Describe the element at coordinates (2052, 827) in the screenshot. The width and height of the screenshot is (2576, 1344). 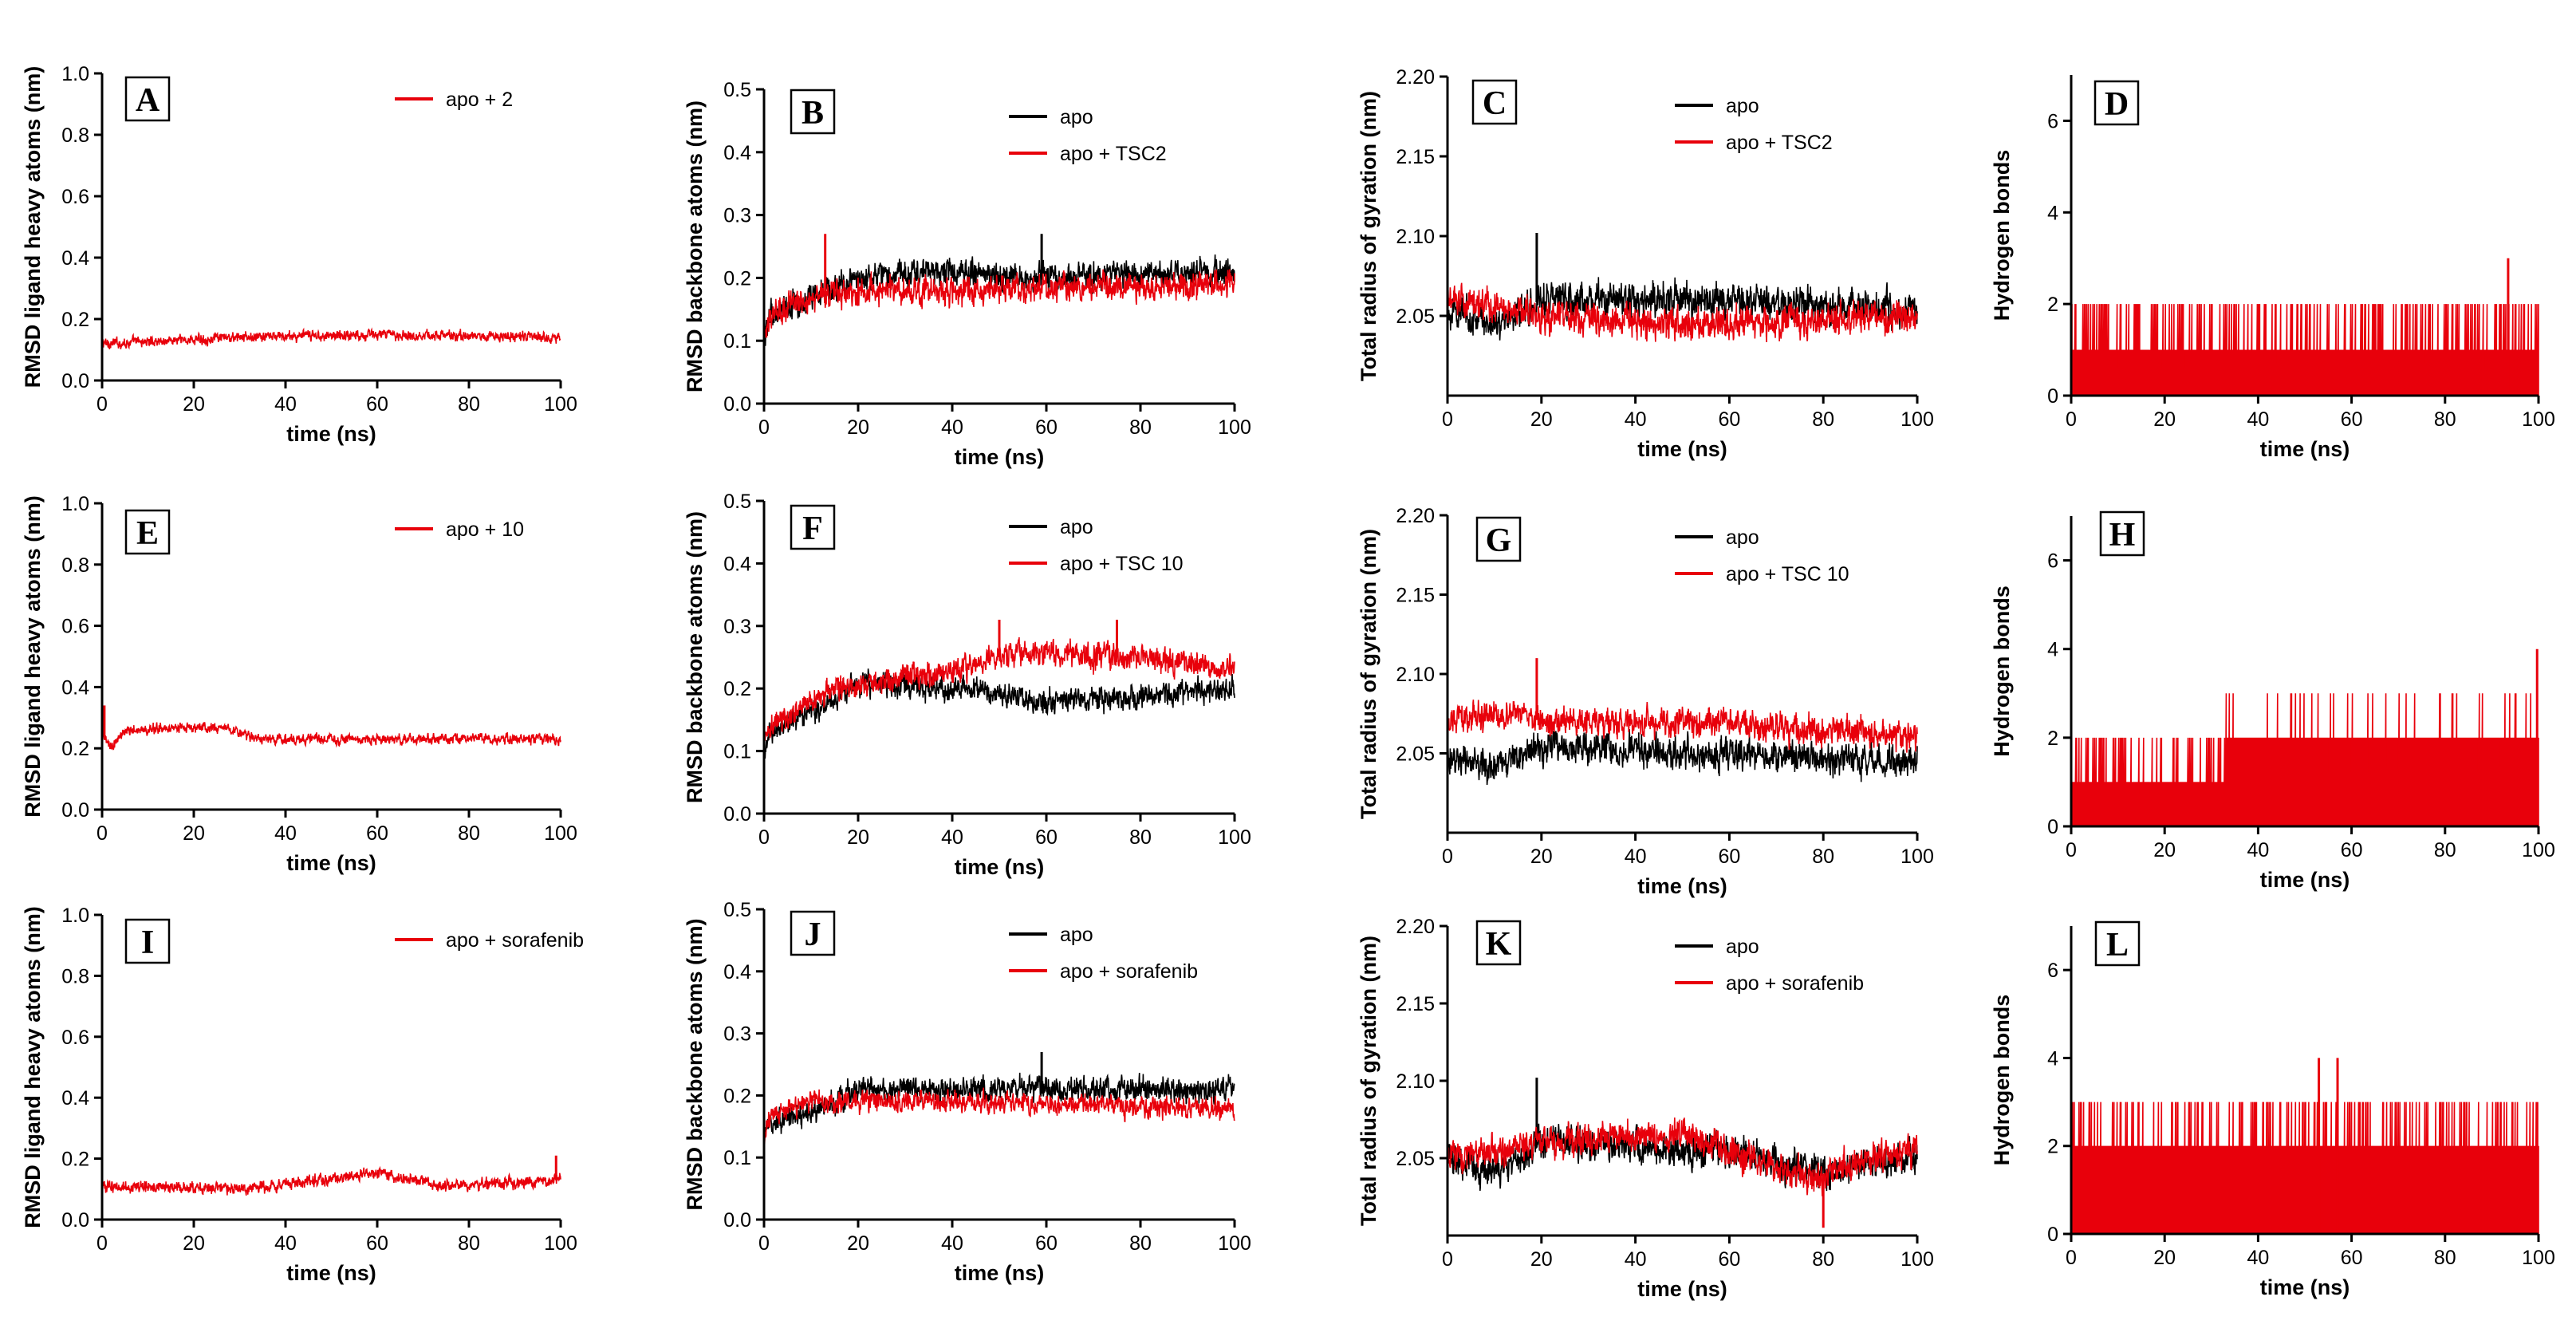
I see `y-tick-label: 0` at that location.